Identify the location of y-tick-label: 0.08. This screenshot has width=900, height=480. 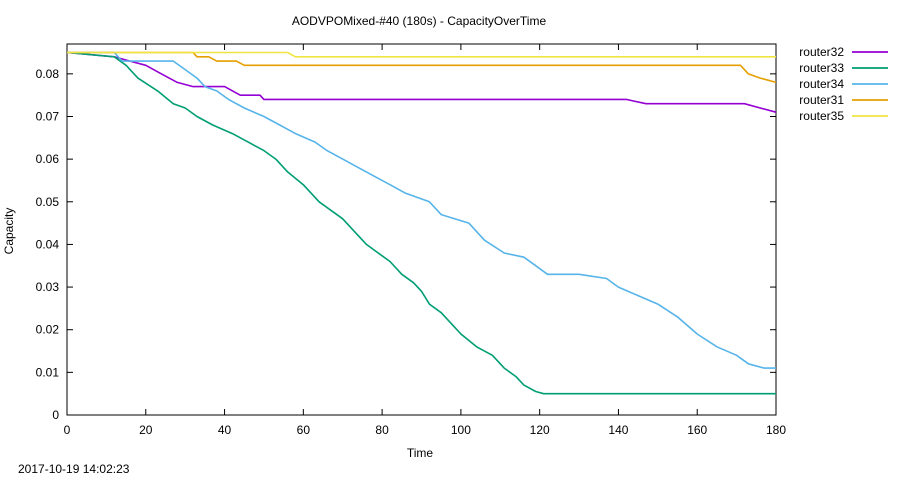
(48, 74).